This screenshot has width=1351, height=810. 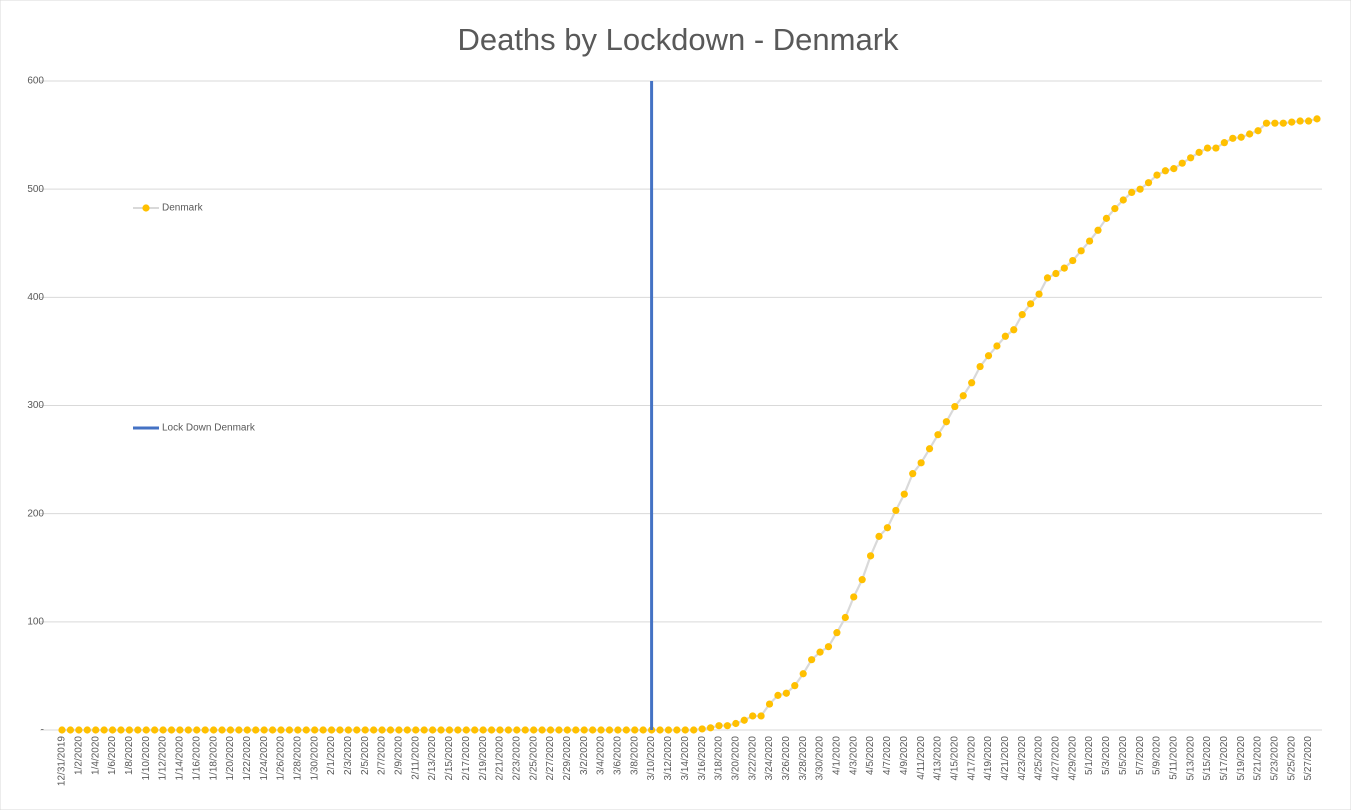 What do you see at coordinates (415, 758) in the screenshot?
I see `x-tick-label: 2/11/2020` at bounding box center [415, 758].